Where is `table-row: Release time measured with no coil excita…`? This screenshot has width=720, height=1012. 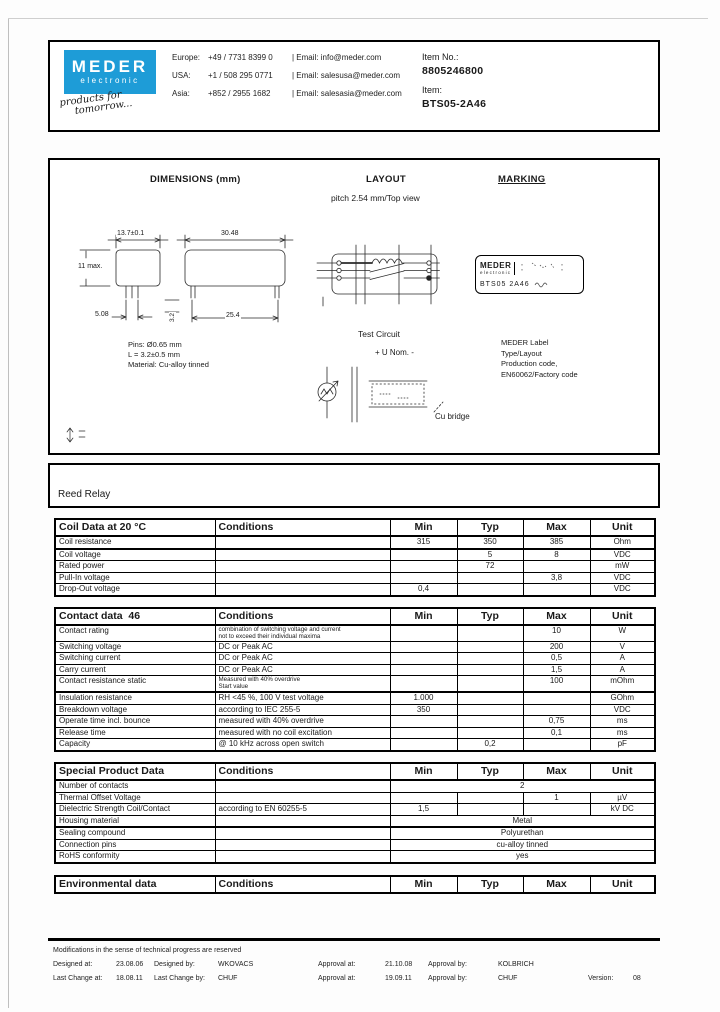
table-row: Release time measured with no coil excita… is located at coordinates (355, 733).